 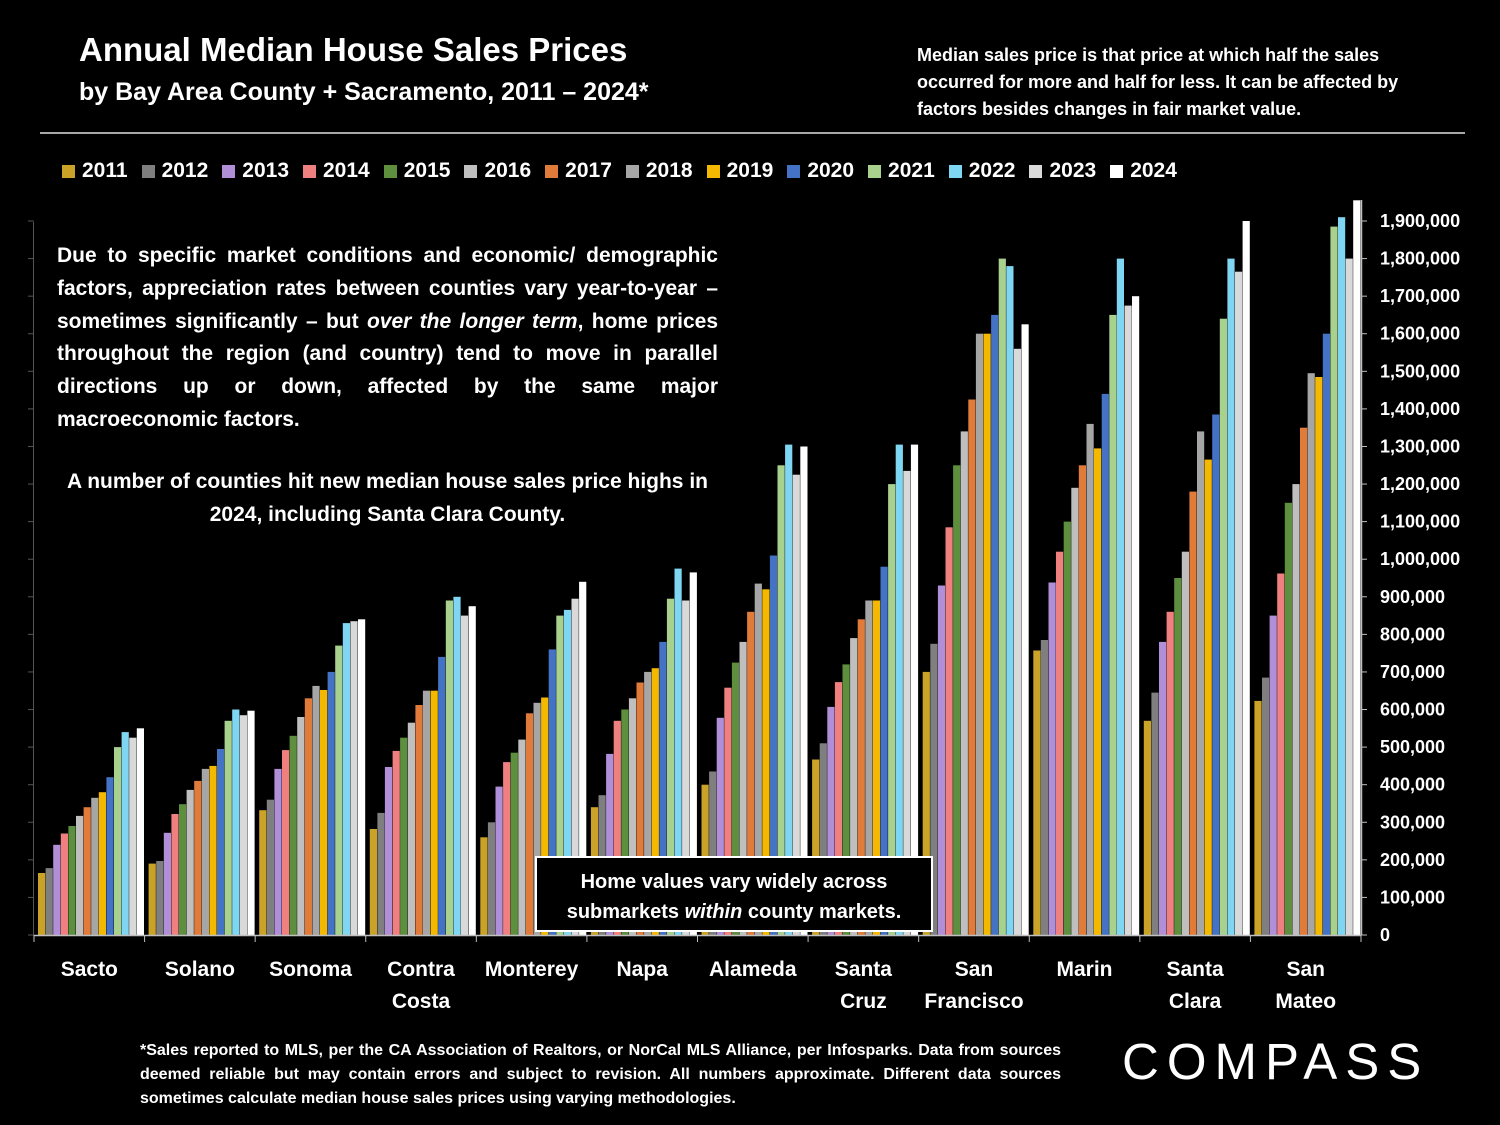 I want to click on y-tick-label: 1,000,000, so click(x=1420, y=559).